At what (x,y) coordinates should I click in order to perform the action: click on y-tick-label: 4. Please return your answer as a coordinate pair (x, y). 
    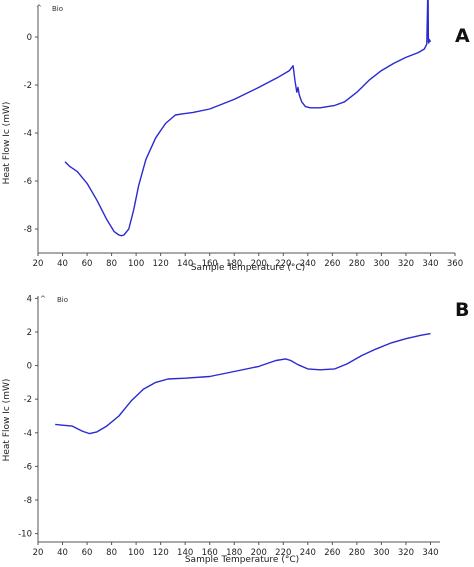
    Looking at the image, I should click on (29, 299).